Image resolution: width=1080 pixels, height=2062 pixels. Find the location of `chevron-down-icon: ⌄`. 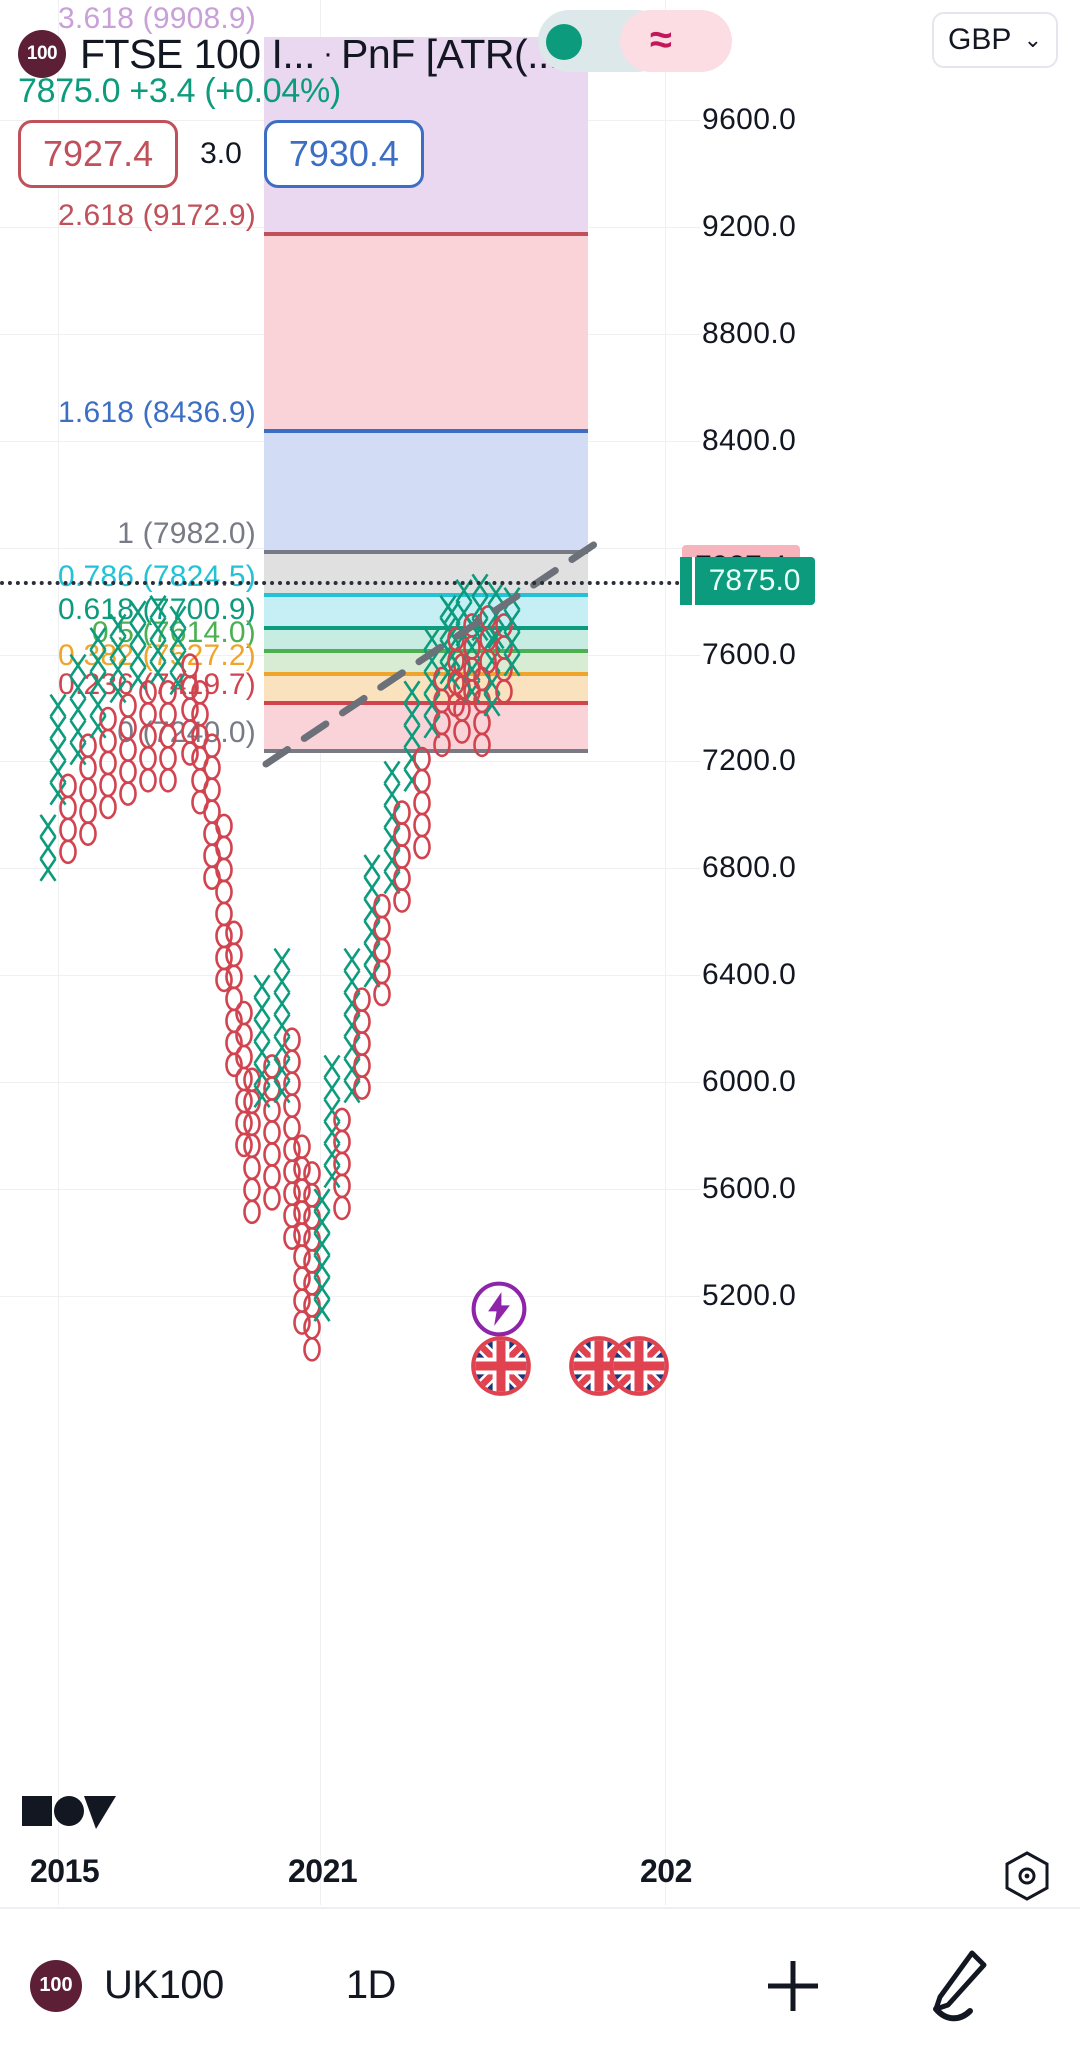

chevron-down-icon: ⌄ is located at coordinates (1032, 39).